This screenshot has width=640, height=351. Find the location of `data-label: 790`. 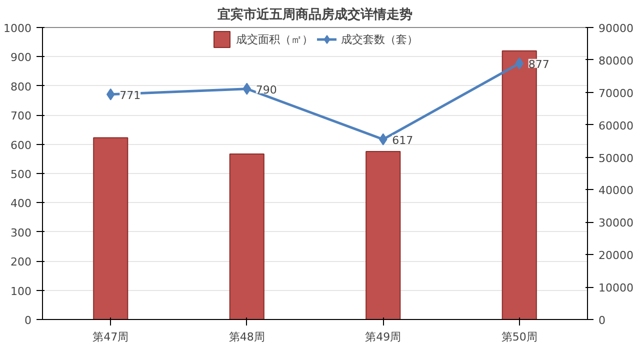

data-label: 790 is located at coordinates (266, 89).